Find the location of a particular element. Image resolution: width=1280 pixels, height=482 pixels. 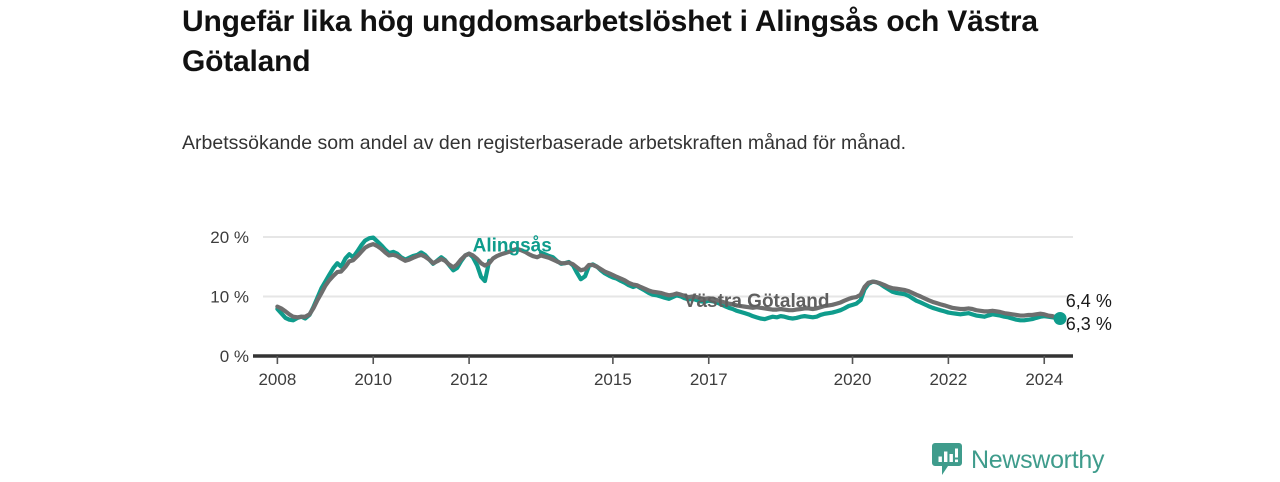

series-end-marker is located at coordinates (1060, 319).